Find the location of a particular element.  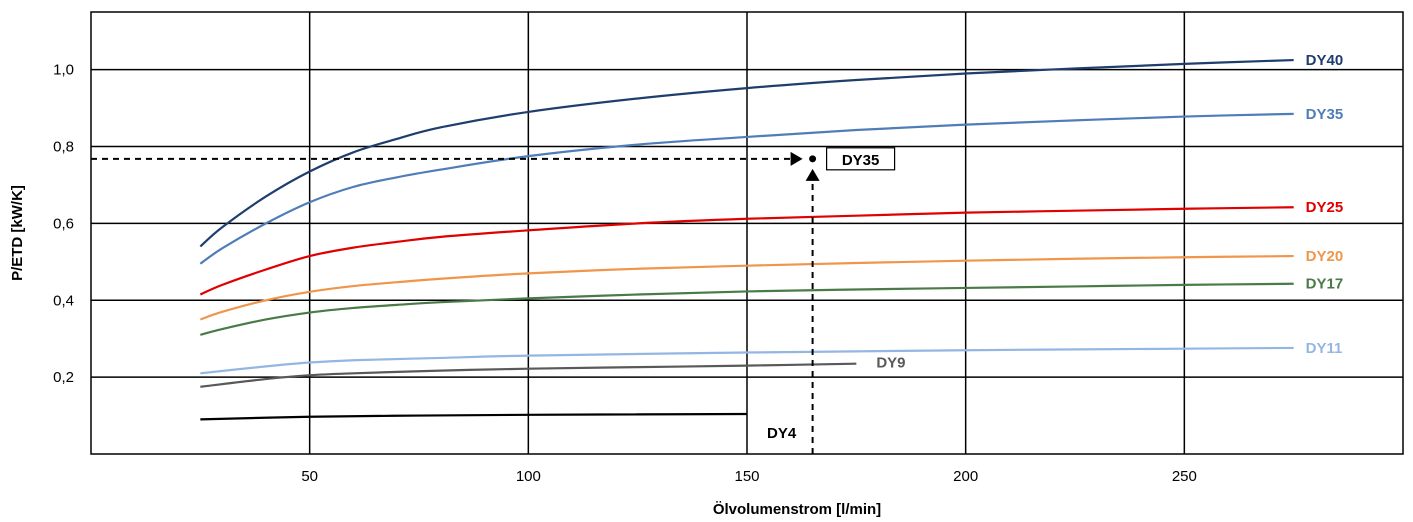

series-label-dy11: DY11 is located at coordinates (1324, 348).